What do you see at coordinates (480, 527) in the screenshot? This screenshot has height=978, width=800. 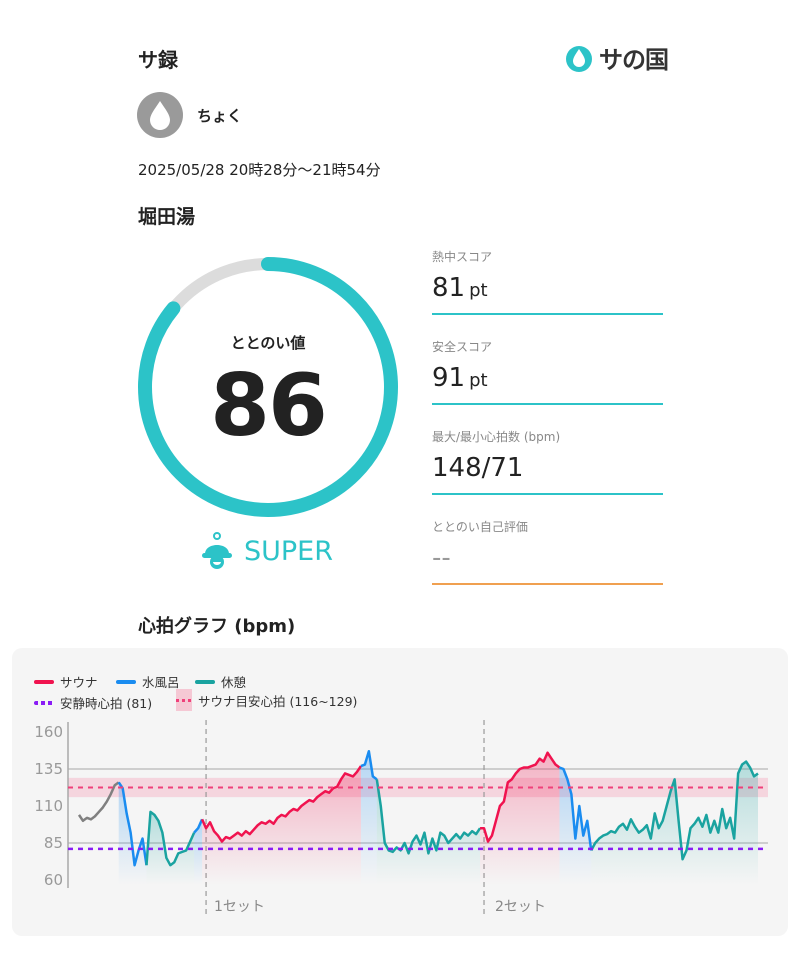 I see `metric-label: ととのい自己評価` at bounding box center [480, 527].